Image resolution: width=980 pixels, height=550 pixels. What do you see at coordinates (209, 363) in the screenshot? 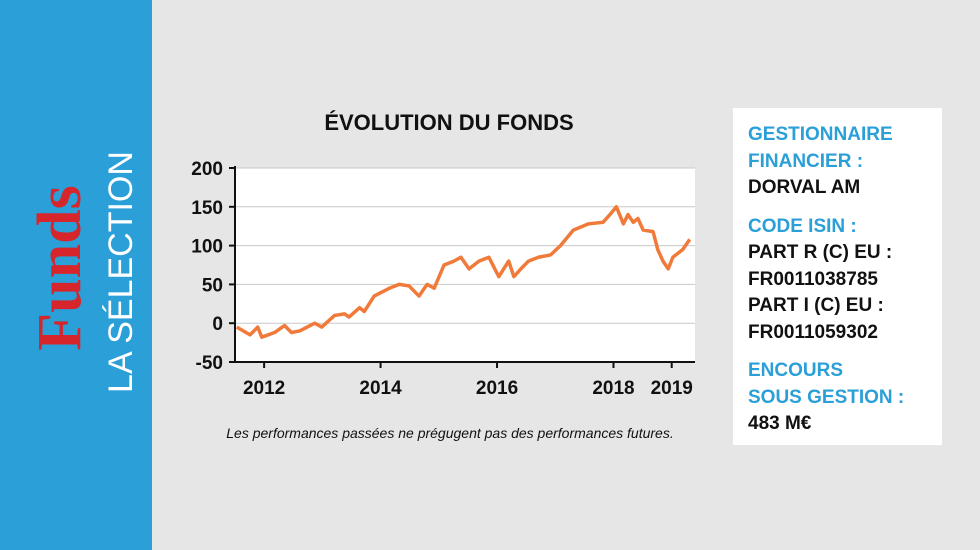
I see `y-tick-label: -50` at bounding box center [209, 363].